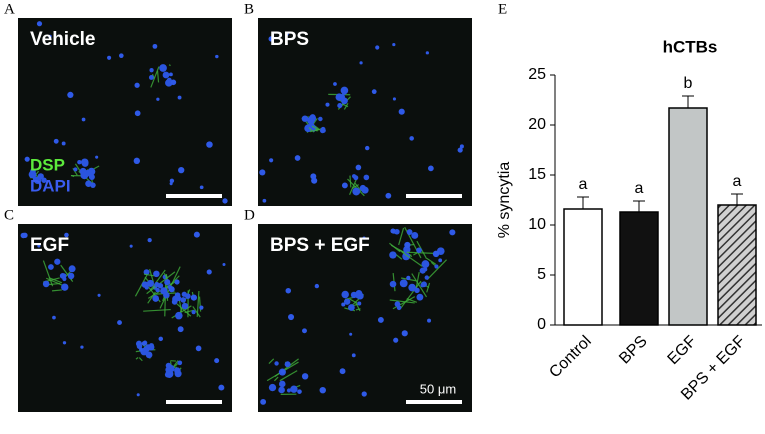 This screenshot has height=434, width=765. What do you see at coordinates (502, 9) in the screenshot?
I see `panel-letter: E` at bounding box center [502, 9].